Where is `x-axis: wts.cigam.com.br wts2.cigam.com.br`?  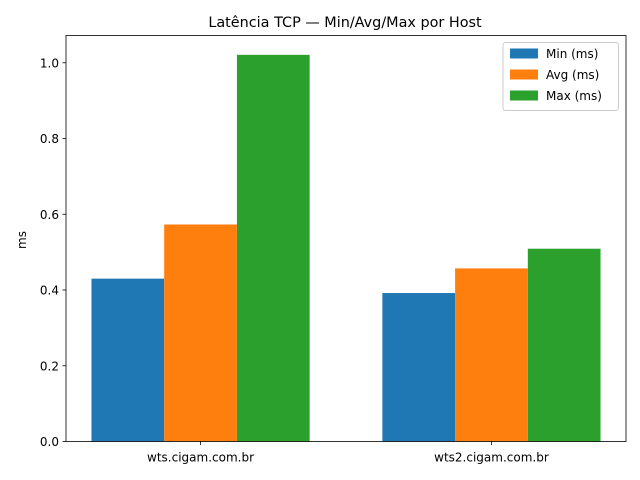 x-axis: wts.cigam.com.br wts2.cigam.com.br is located at coordinates (348, 453).